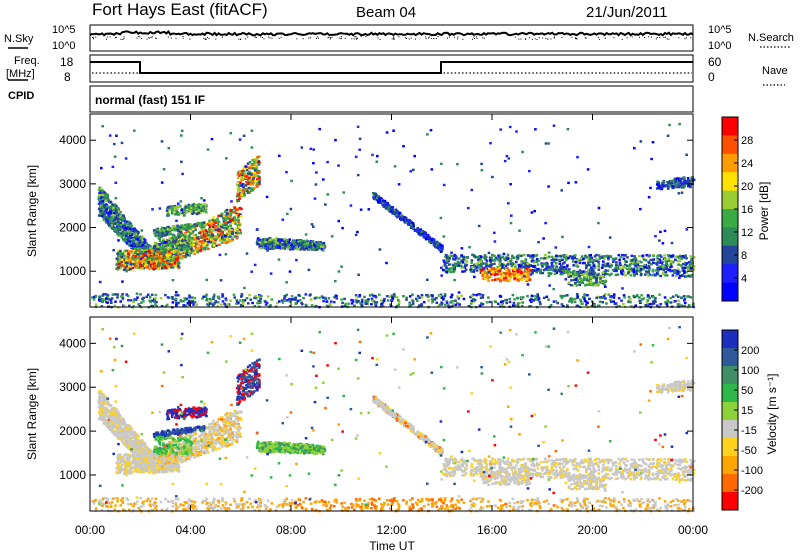 The height and width of the screenshot is (554, 800). Describe the element at coordinates (391, 68) in the screenshot. I see `freq-panel` at that location.